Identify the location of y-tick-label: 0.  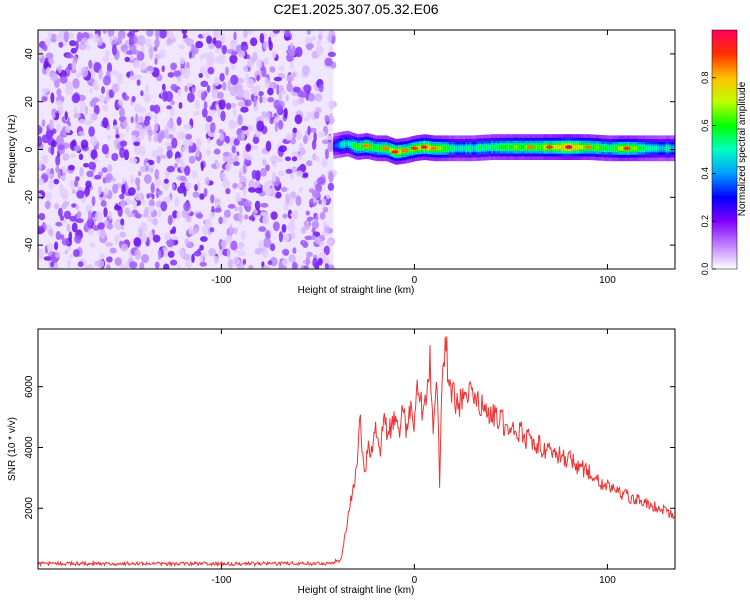
(29, 149).